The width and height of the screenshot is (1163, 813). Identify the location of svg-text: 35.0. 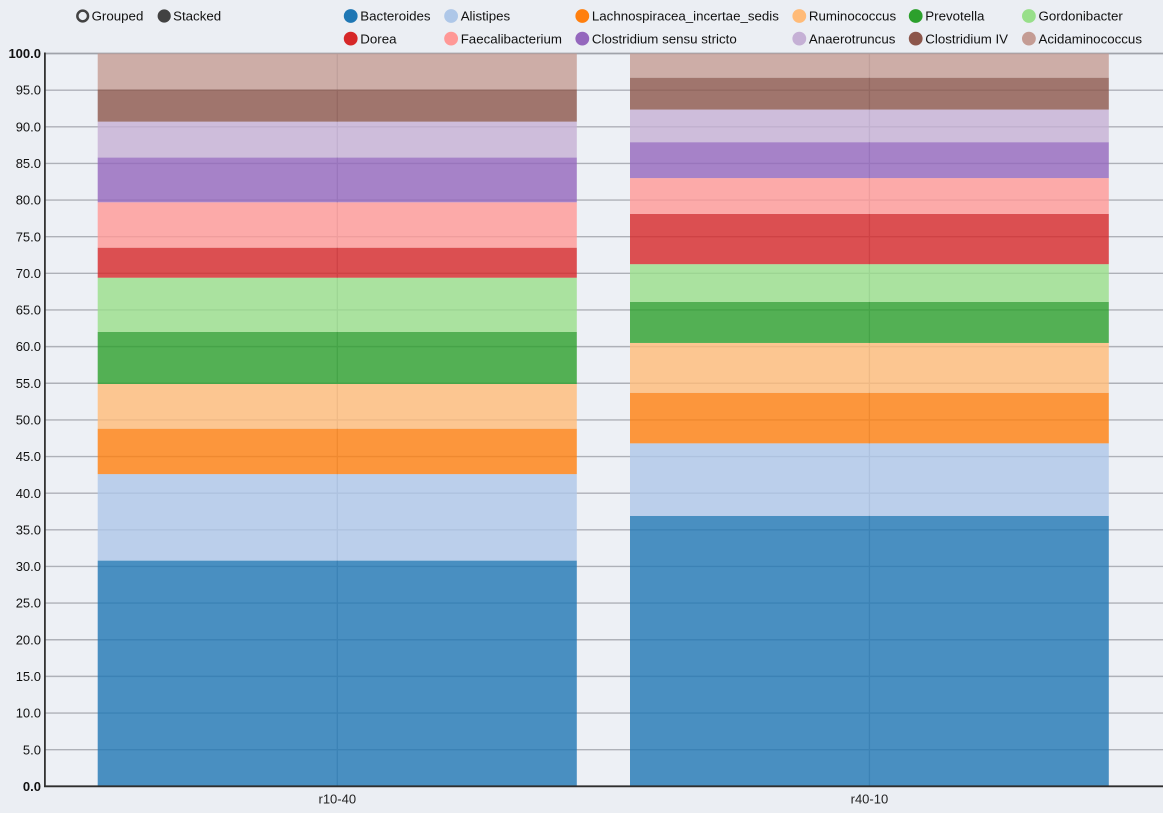
(28, 529).